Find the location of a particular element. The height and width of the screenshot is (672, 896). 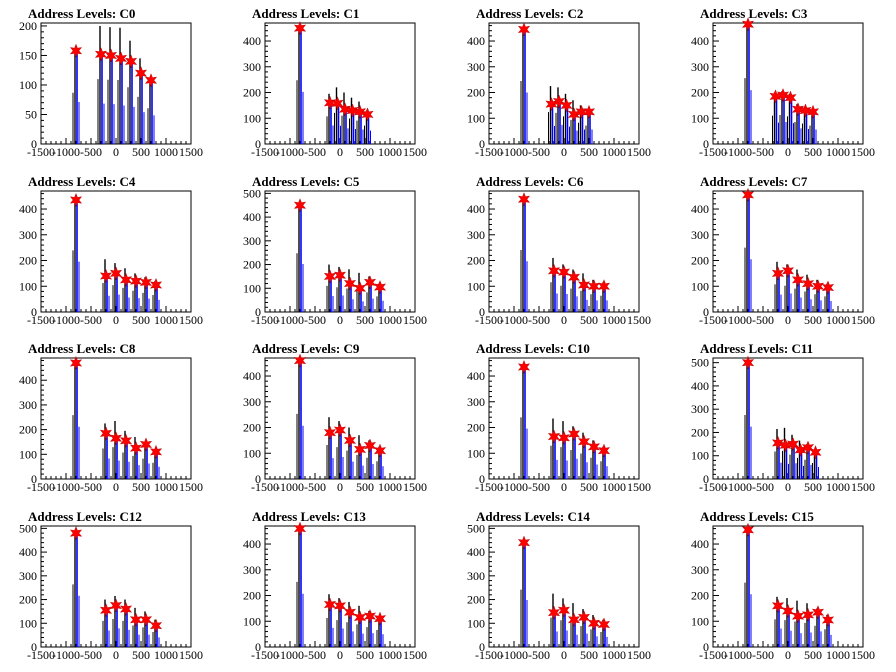

x-tick-label: -500 is located at coordinates (763, 152).